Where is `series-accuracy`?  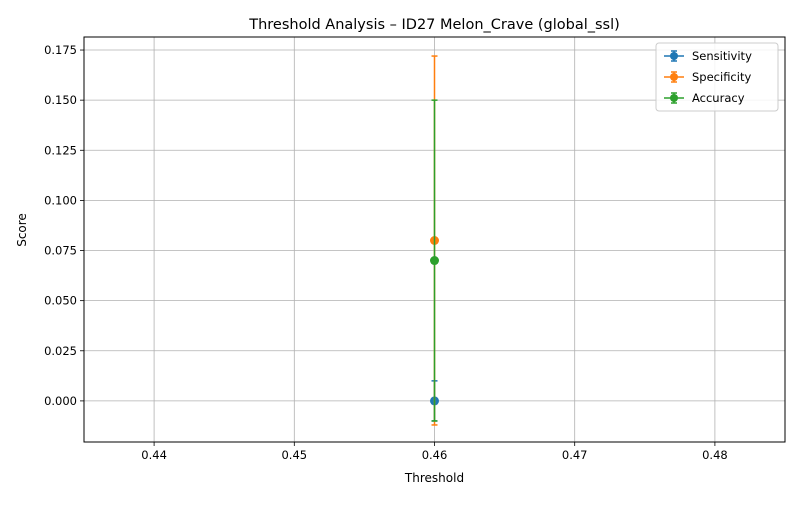 series-accuracy is located at coordinates (434, 260).